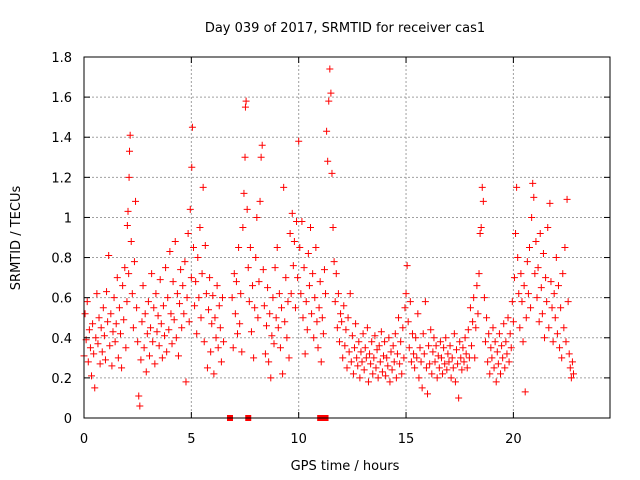 This screenshot has width=640, height=480. Describe the element at coordinates (513, 439) in the screenshot. I see `x-tick-label: 20` at that location.